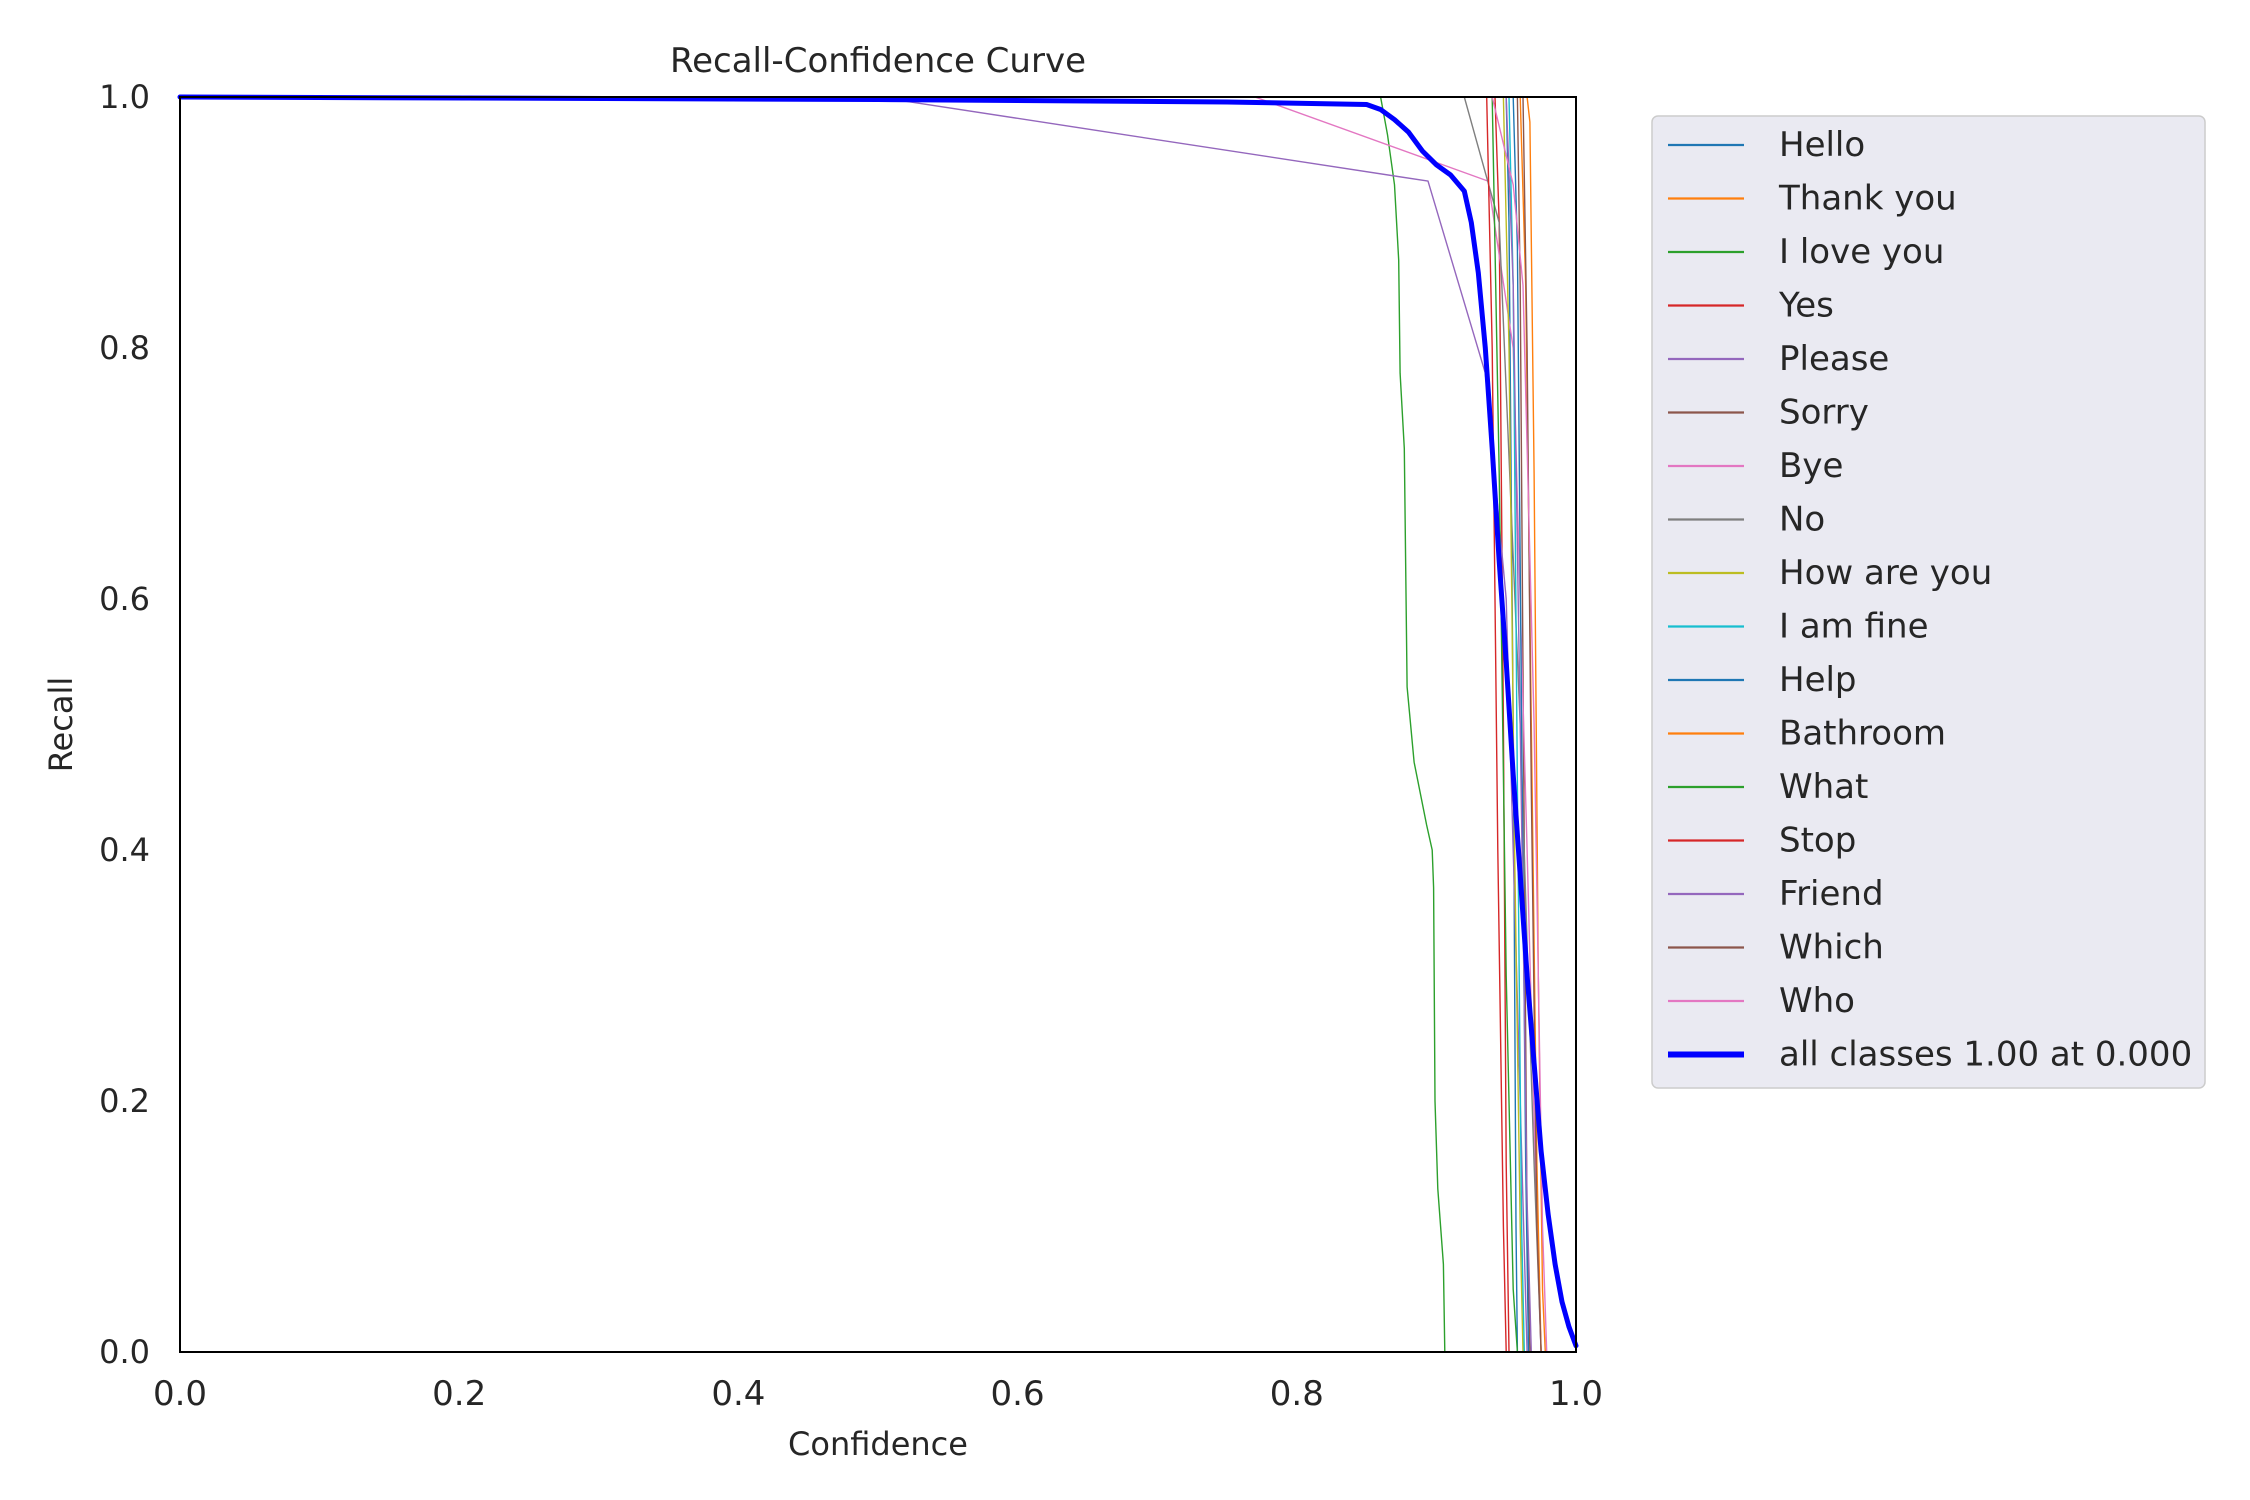 This screenshot has width=2250, height=1500. I want to click on legend-label-all-classes-1-00-at-0-000: all classes 1.00 at 0.000, so click(1985, 1055).